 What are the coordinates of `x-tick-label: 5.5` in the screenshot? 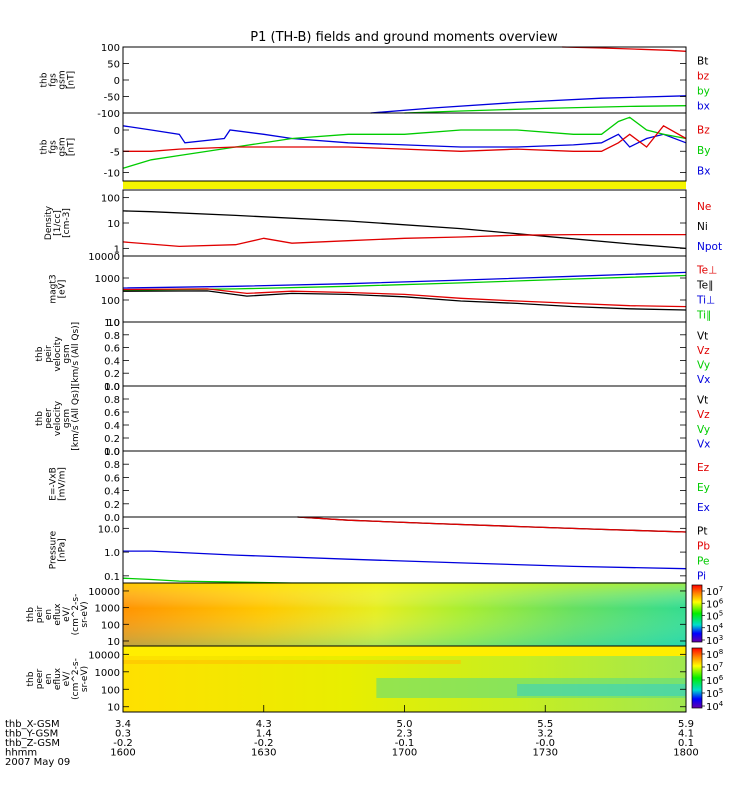 It's located at (545, 724).